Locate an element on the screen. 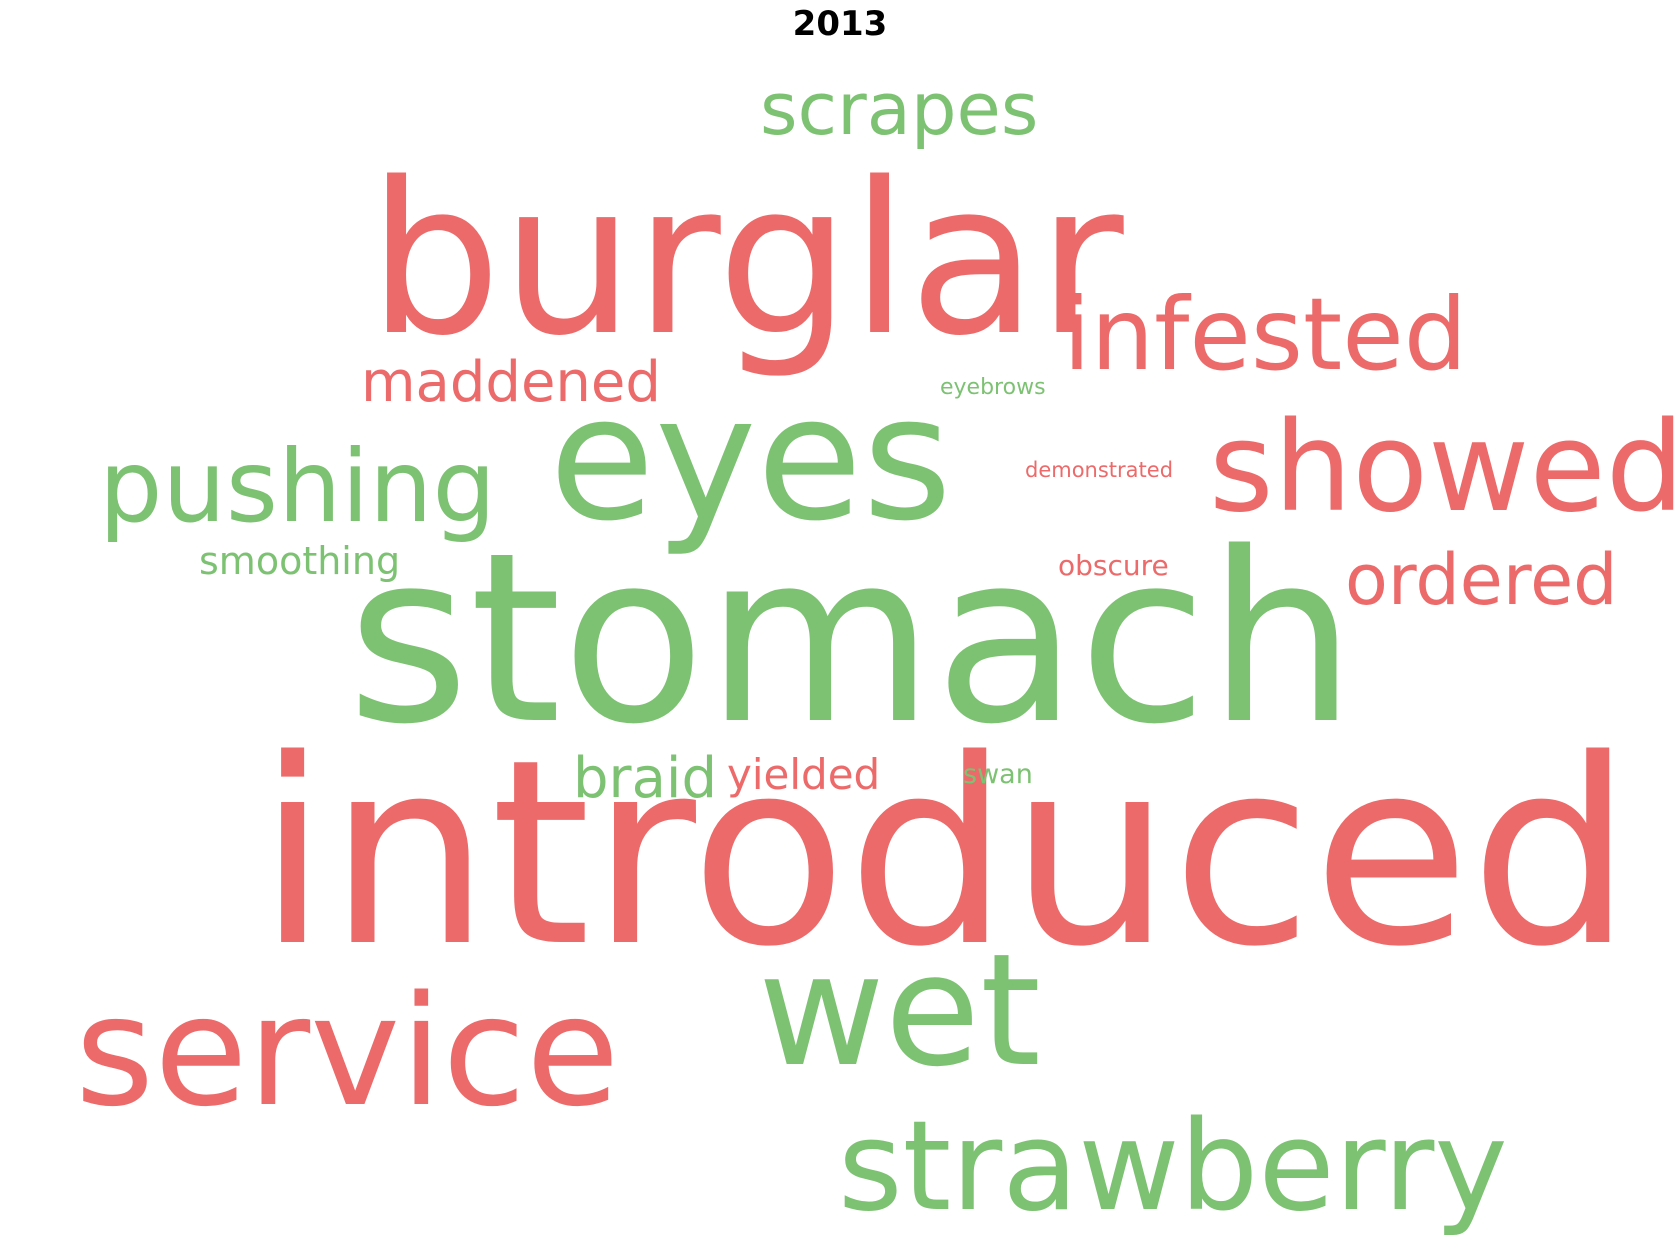 Image resolution: width=1680 pixels, height=1260 pixels. word-stomach: stomach is located at coordinates (852, 639).